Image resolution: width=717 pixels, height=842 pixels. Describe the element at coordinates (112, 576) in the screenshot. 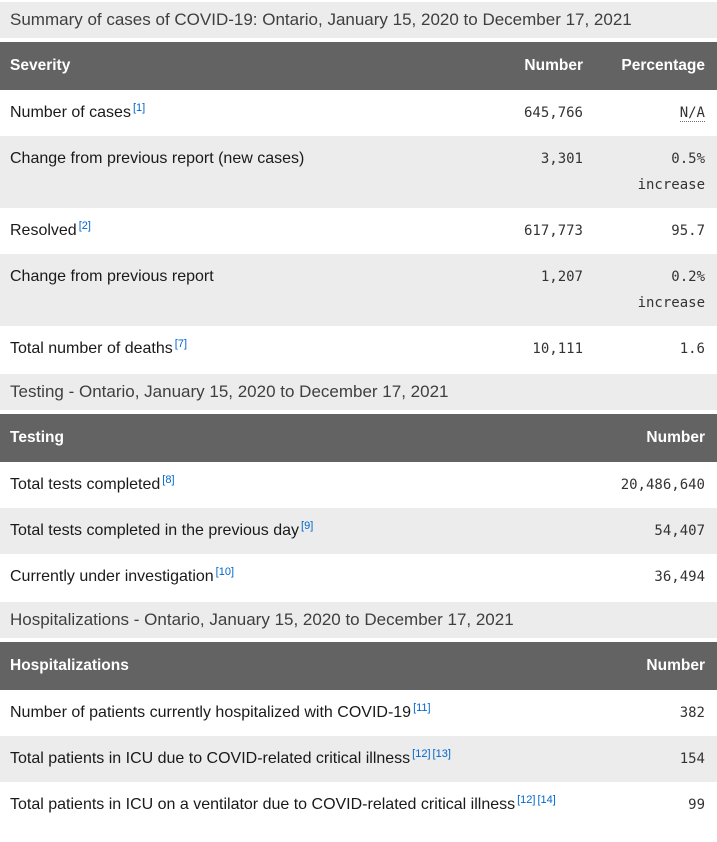

I see `row-label: Currently under investigation` at that location.